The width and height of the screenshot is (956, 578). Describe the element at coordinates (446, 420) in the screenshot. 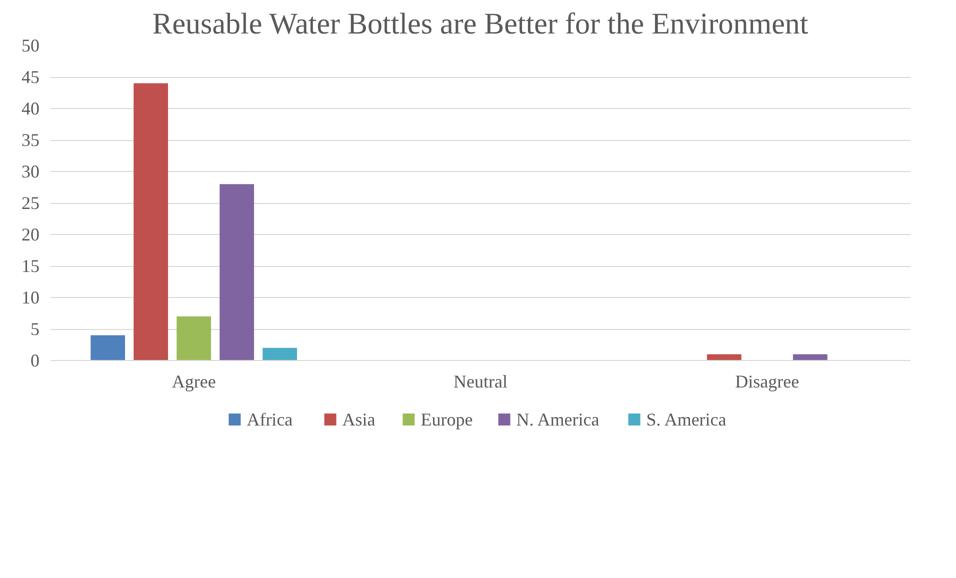

I see `legend-label: Europe` at that location.